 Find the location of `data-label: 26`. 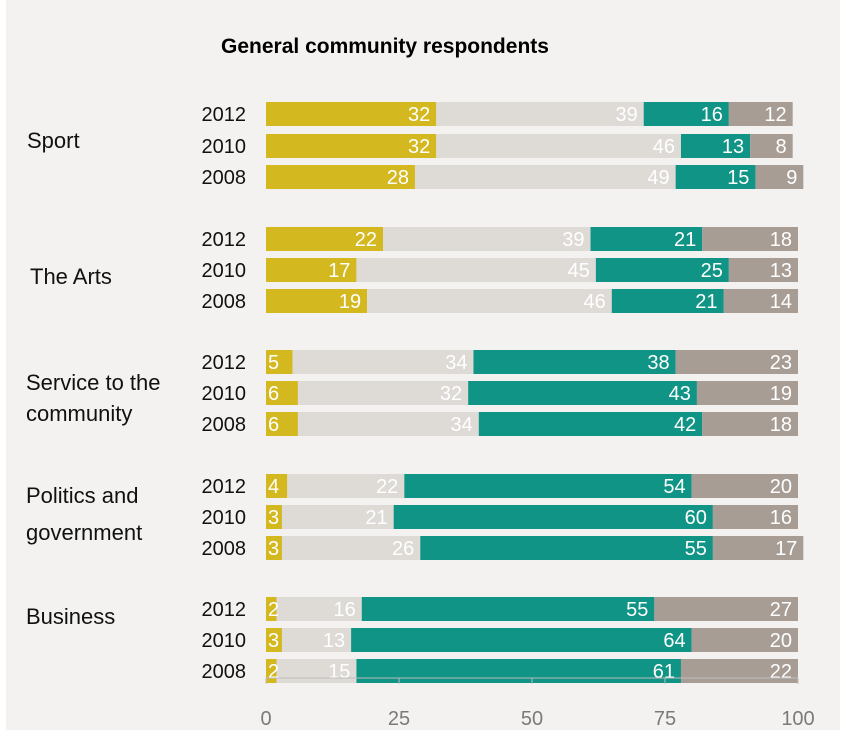

data-label: 26 is located at coordinates (403, 549).